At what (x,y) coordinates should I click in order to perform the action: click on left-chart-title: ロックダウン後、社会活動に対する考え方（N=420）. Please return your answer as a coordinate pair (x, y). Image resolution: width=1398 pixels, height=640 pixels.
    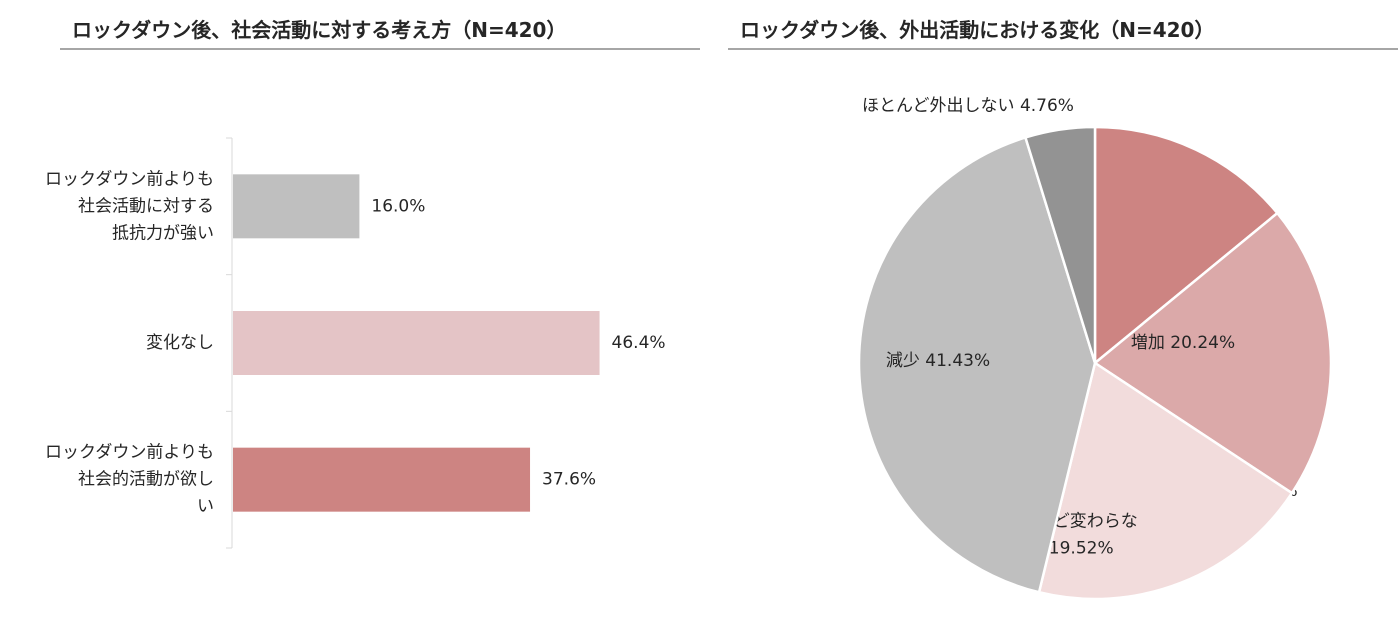
    Looking at the image, I should click on (319, 30).